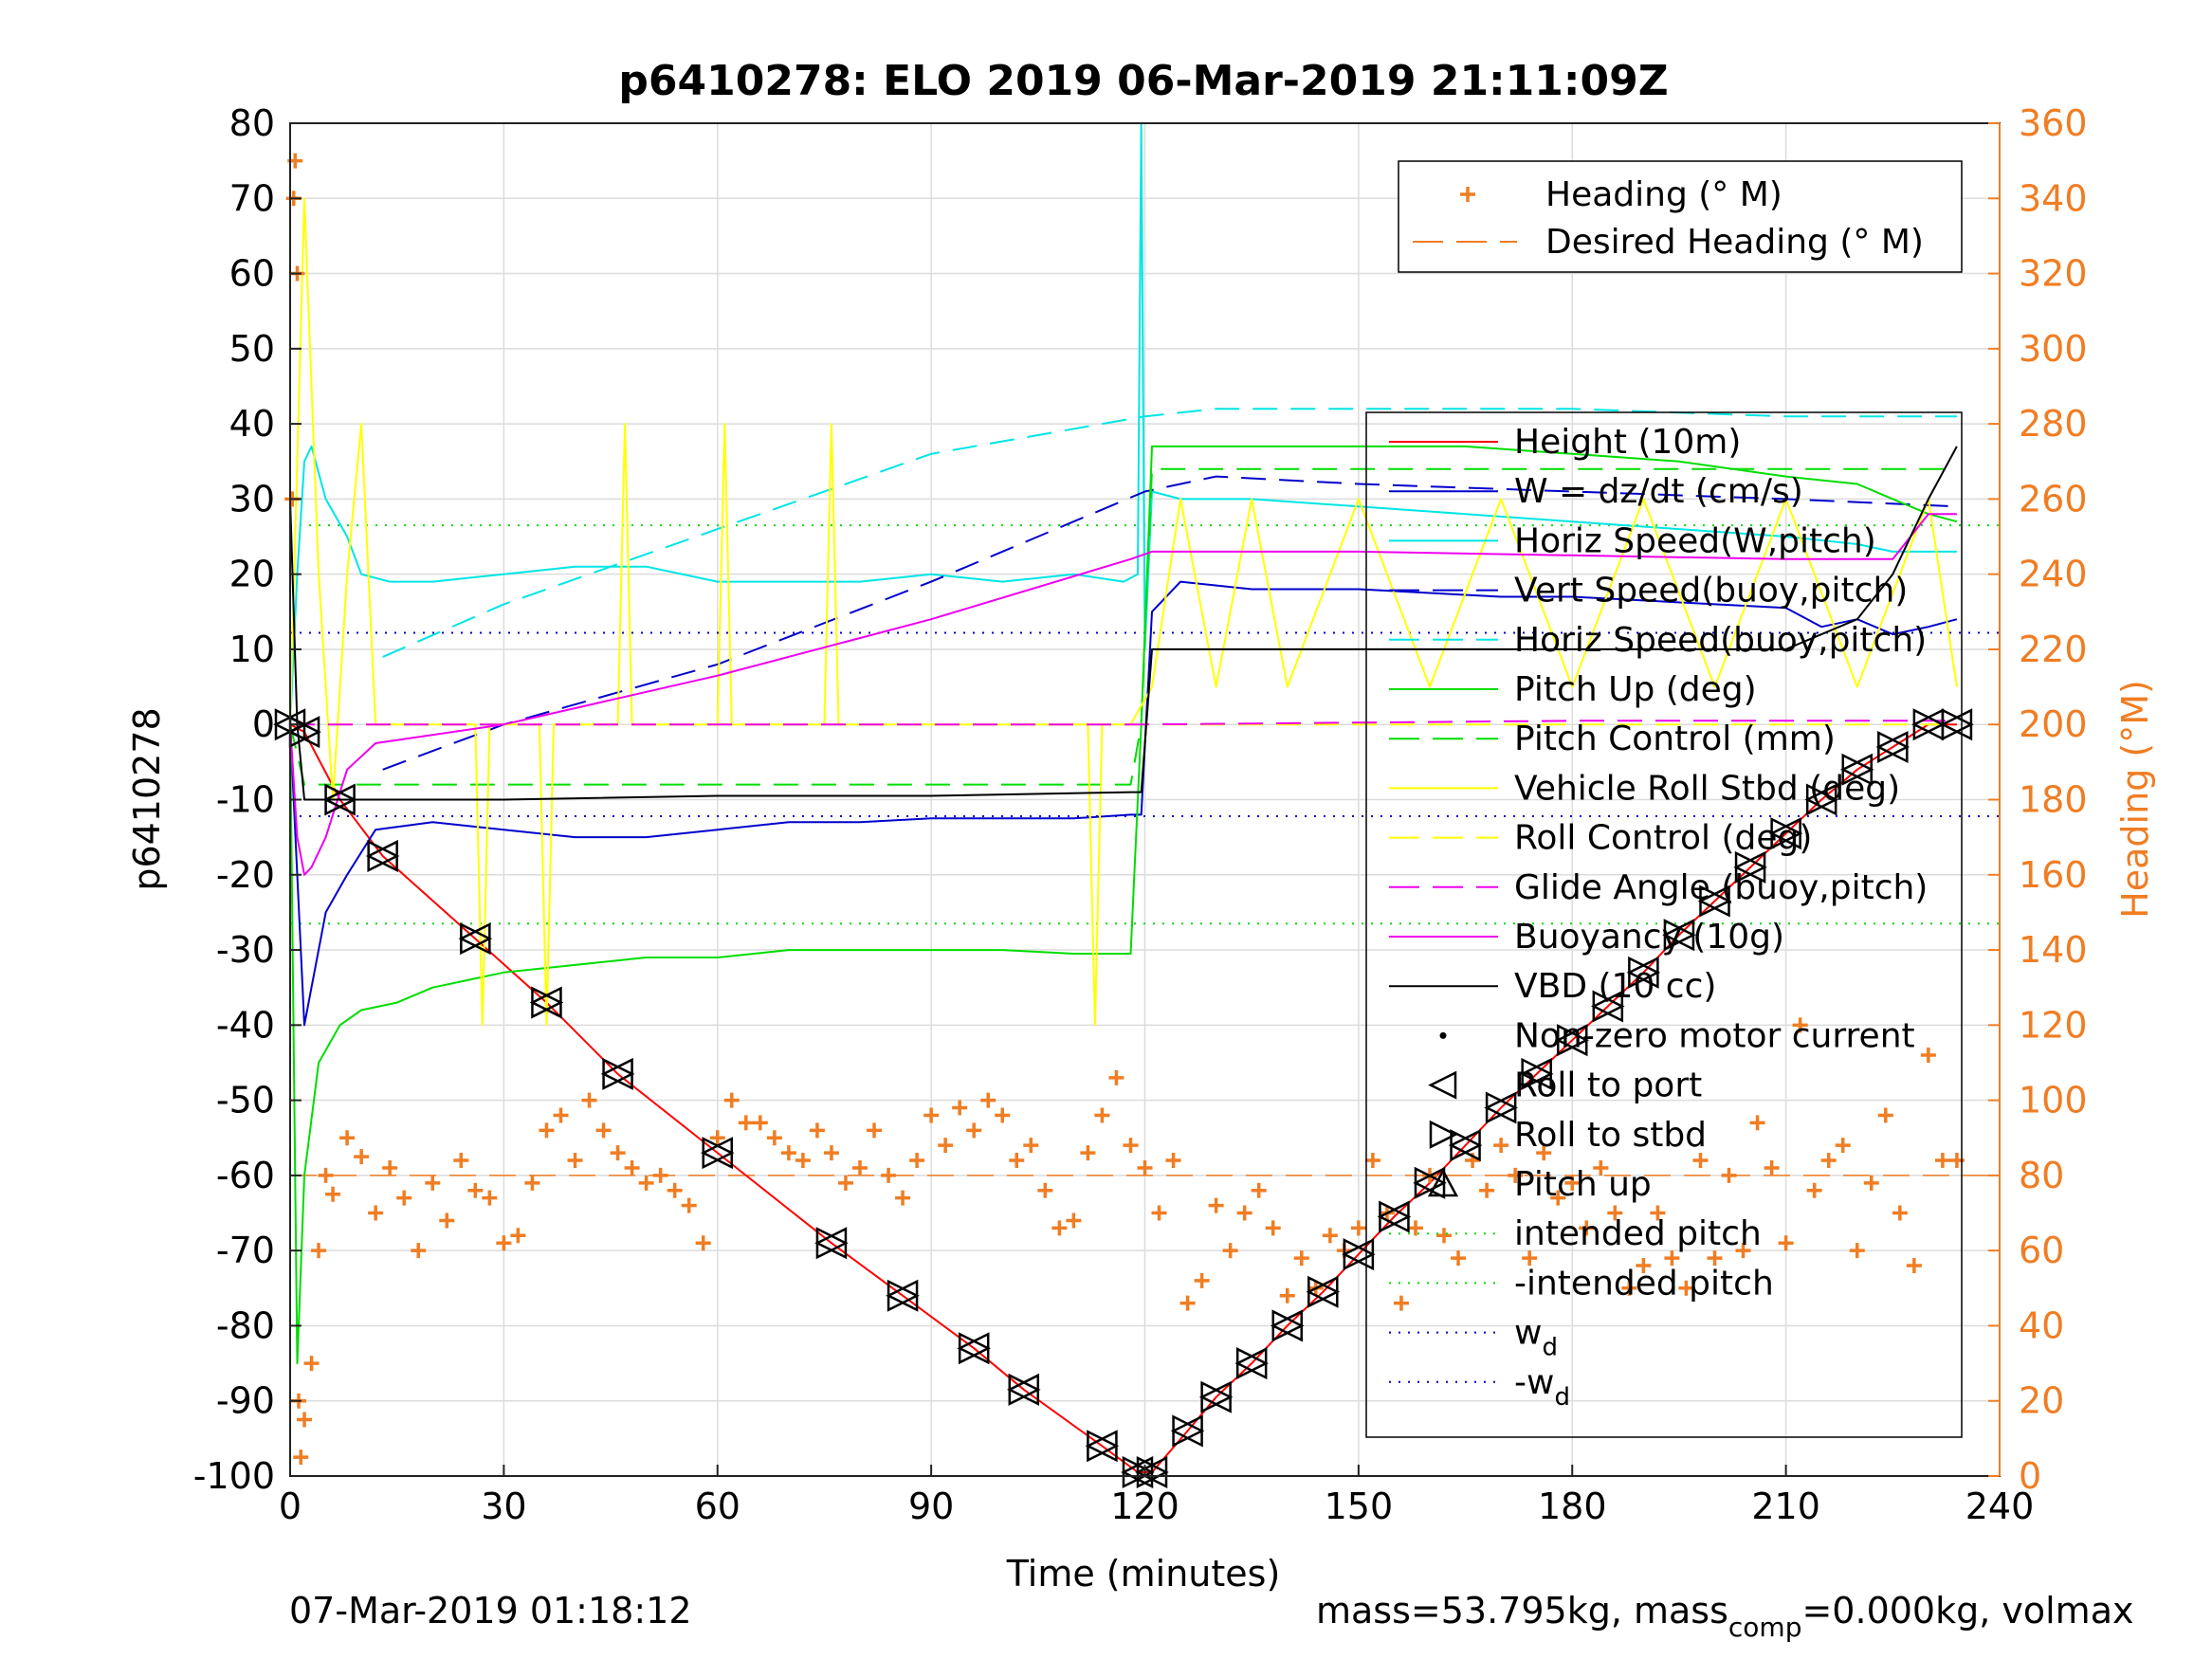  I want to click on x-tick-label: 120, so click(1144, 1506).